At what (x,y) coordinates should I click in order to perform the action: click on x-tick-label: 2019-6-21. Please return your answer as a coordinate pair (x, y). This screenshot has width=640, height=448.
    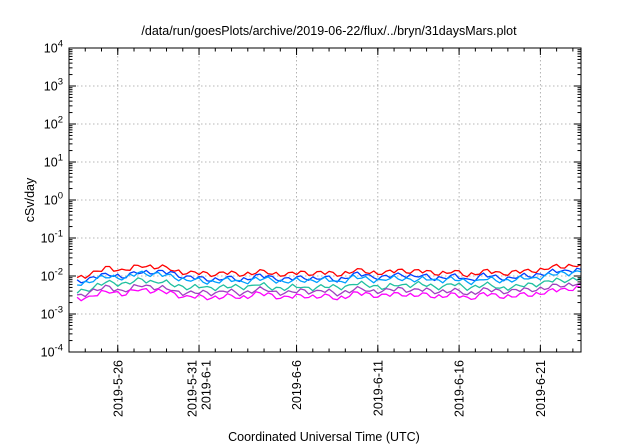
    Looking at the image, I should click on (541, 388).